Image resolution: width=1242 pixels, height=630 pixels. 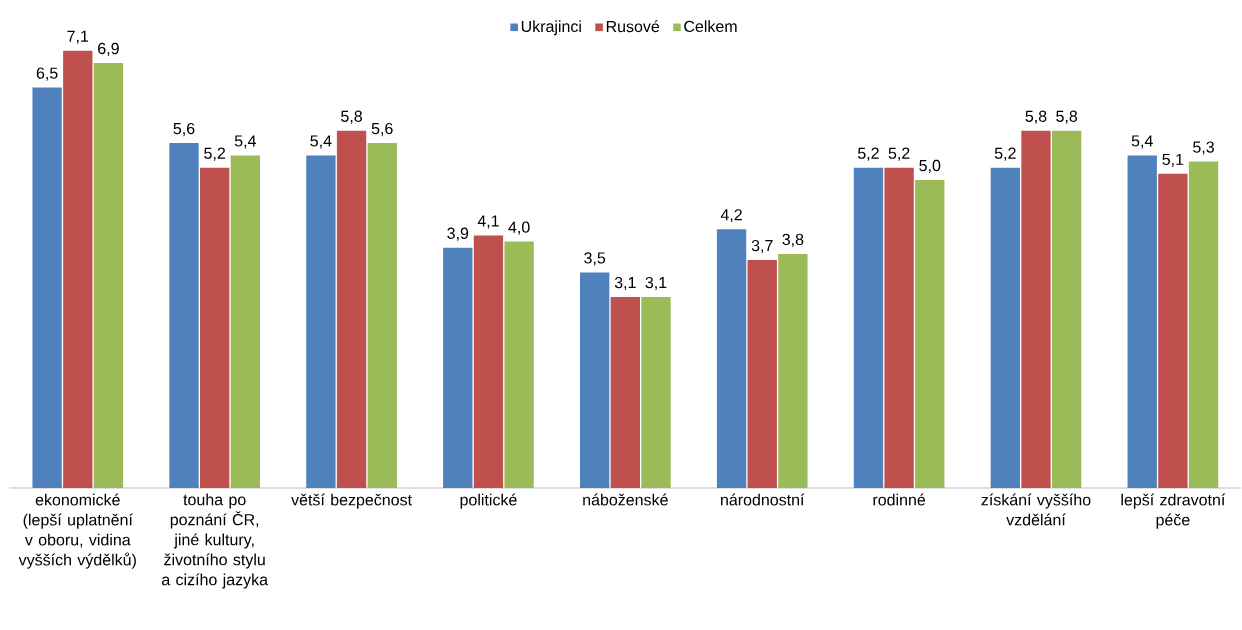 What do you see at coordinates (633, 26) in the screenshot?
I see `legend-label: Rusové` at bounding box center [633, 26].